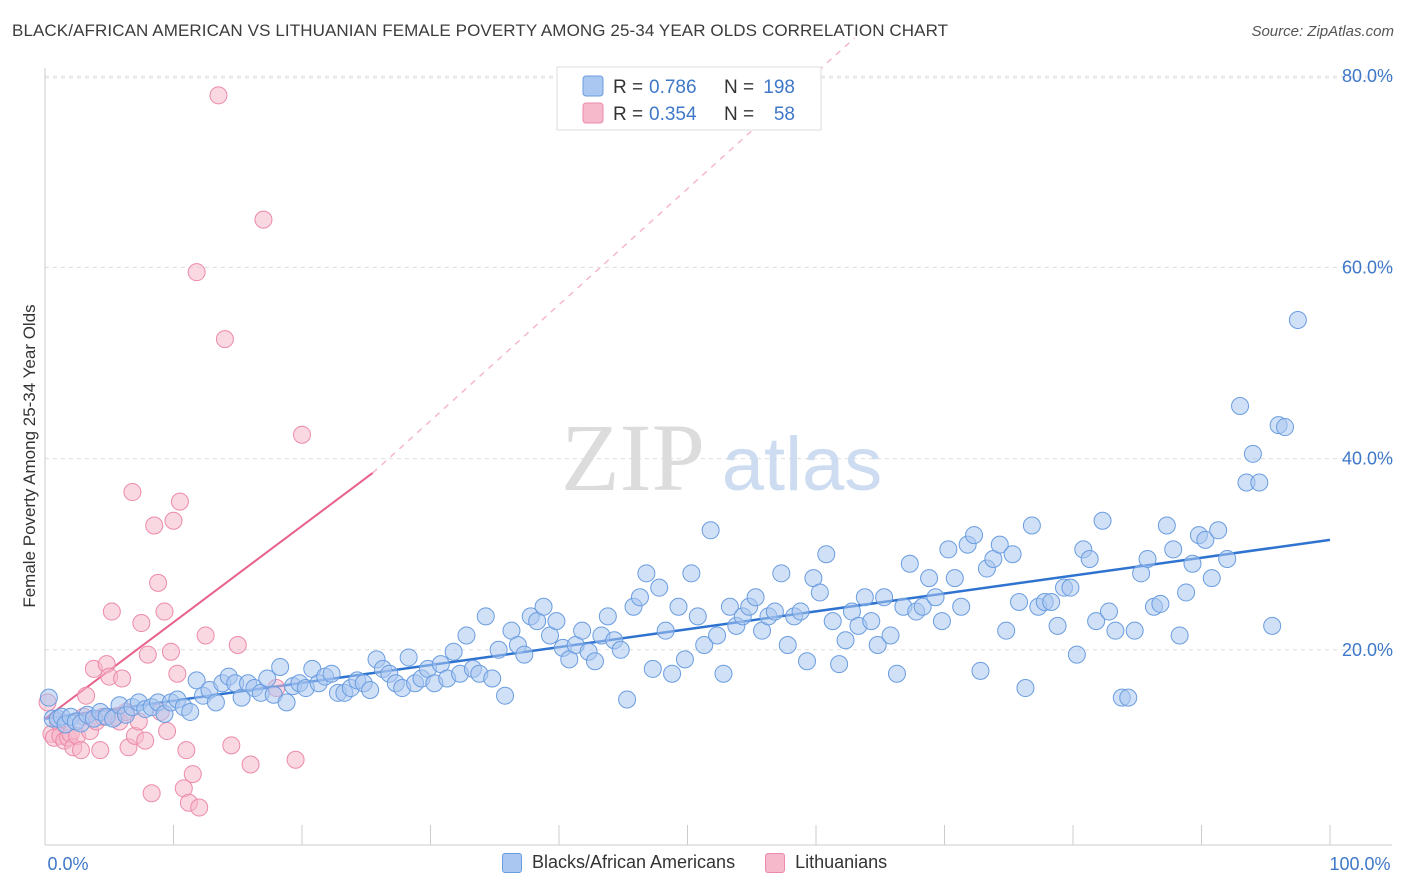  What do you see at coordinates (1322, 31) in the screenshot?
I see `source-label: Source: ZipAtlas.com` at bounding box center [1322, 31].